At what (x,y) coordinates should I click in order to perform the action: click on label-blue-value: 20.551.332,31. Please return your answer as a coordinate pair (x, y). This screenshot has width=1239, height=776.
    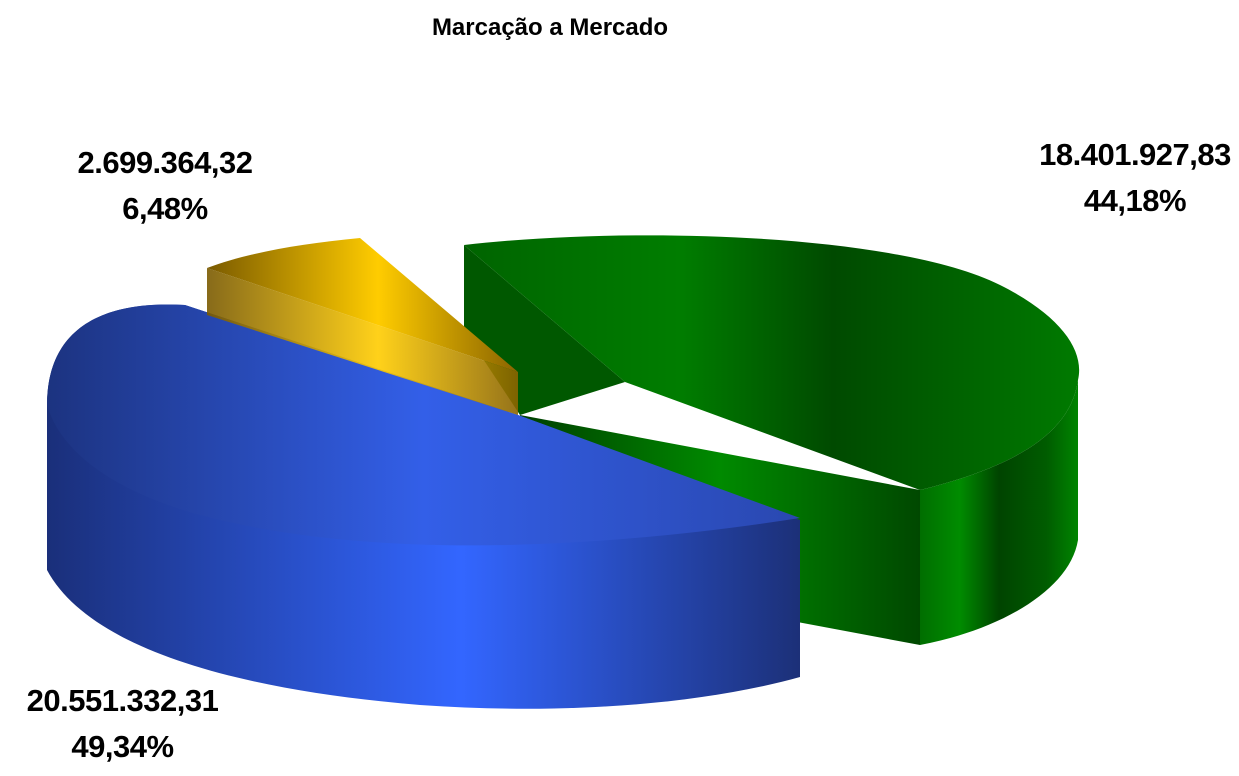
    Looking at the image, I should click on (122, 700).